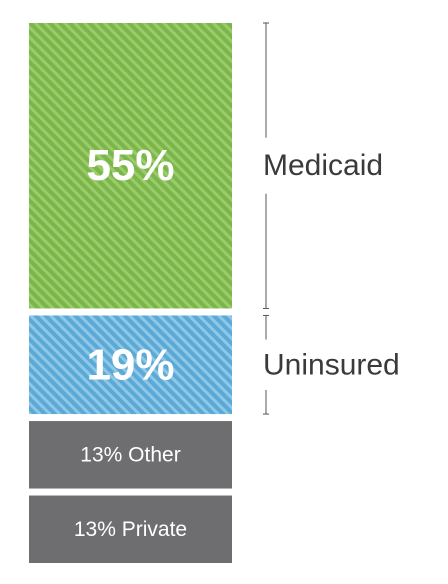 The height and width of the screenshot is (584, 448). I want to click on data-label-13-private: 13% Private, so click(130, 529).